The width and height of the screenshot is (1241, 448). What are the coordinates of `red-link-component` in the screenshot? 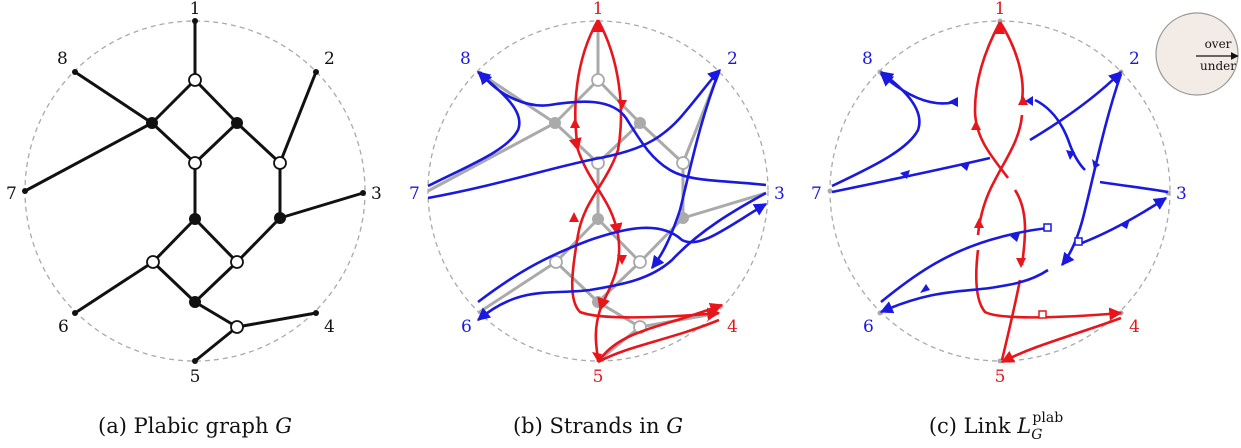 It's located at (1048, 192).